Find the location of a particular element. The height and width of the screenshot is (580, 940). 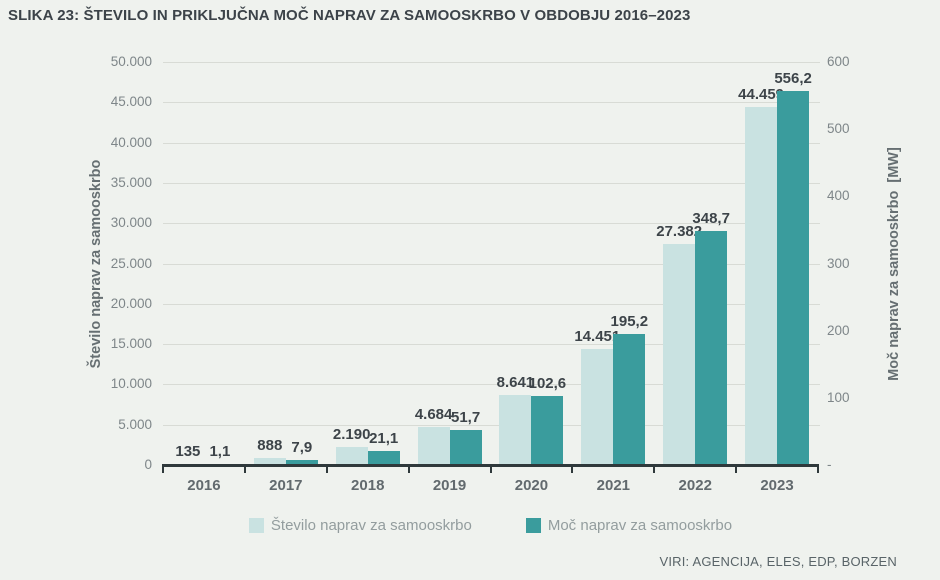

bar-power-value-label: 348,7 is located at coordinates (711, 218).